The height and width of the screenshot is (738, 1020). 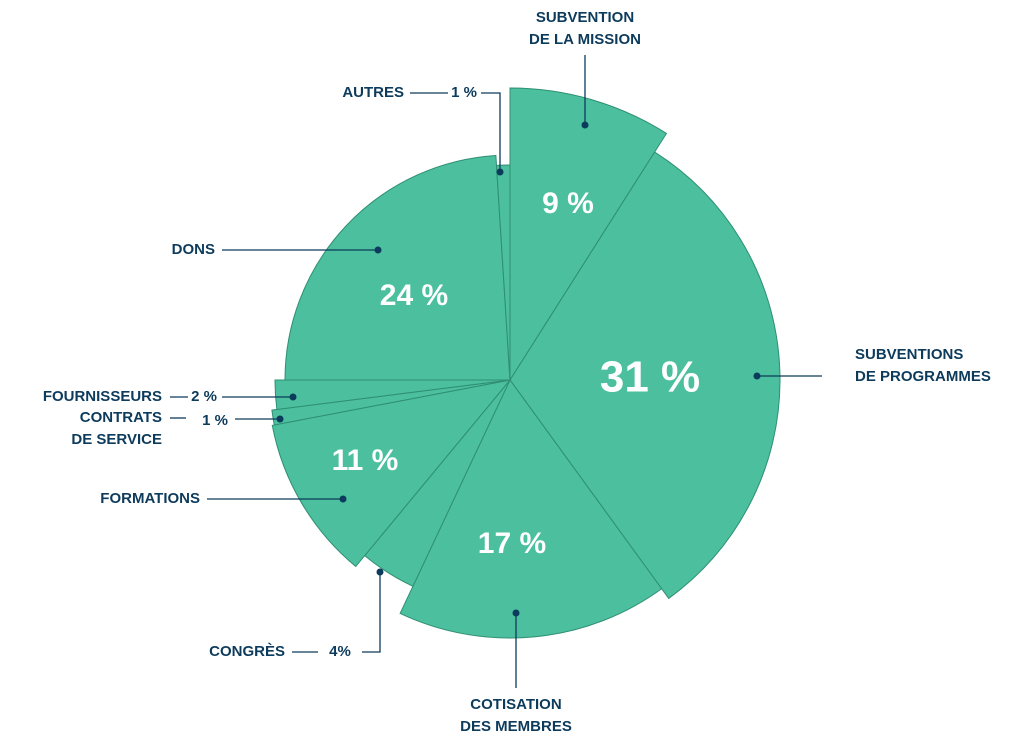 I want to click on category-label-line: DE LA MISSION, so click(x=585, y=39).